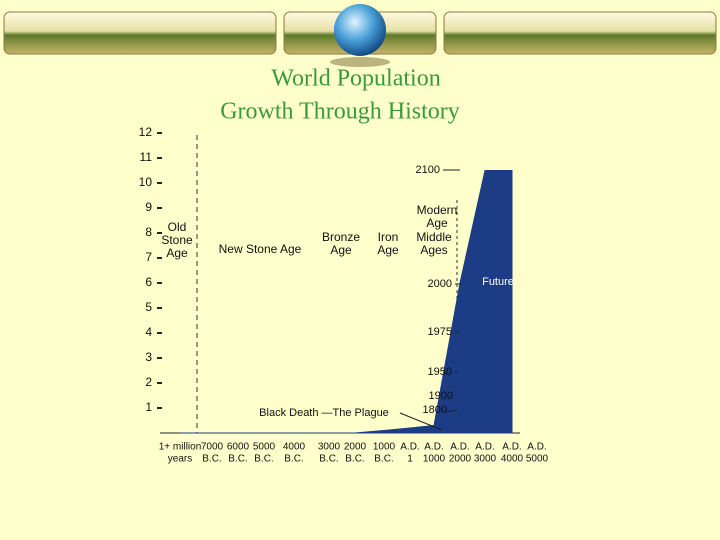 The width and height of the screenshot is (720, 540). I want to click on x-tick-label: 6000, so click(238, 447).